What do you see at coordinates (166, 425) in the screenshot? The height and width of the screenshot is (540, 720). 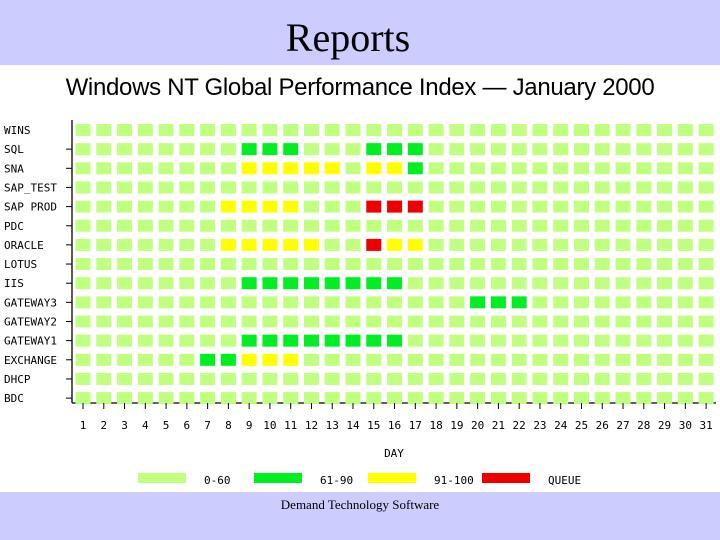 I see `x-tick-label: 5` at bounding box center [166, 425].